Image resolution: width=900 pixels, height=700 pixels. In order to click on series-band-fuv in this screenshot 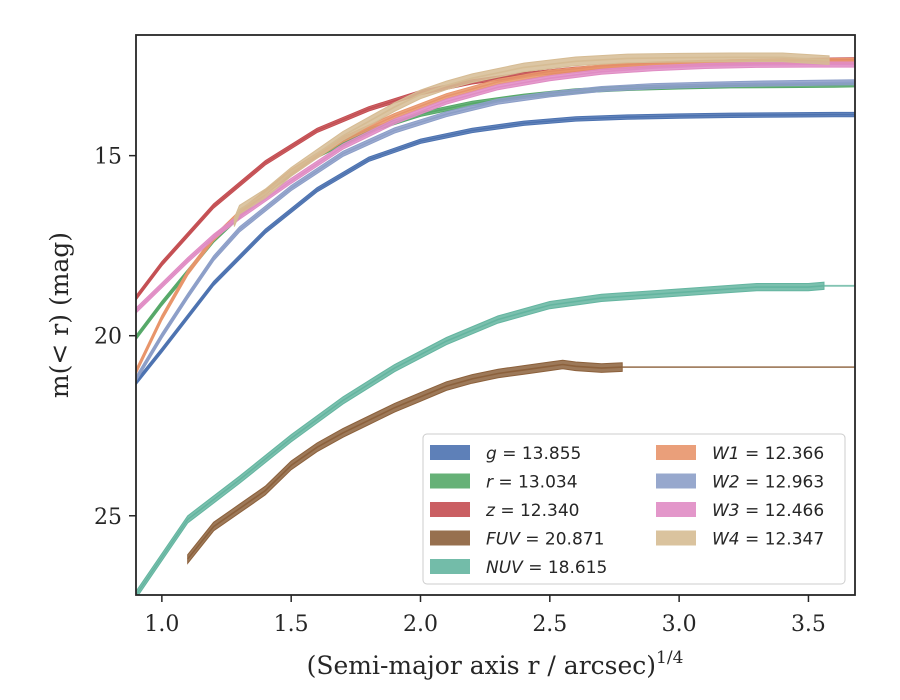, I will do `click(405, 462)`.